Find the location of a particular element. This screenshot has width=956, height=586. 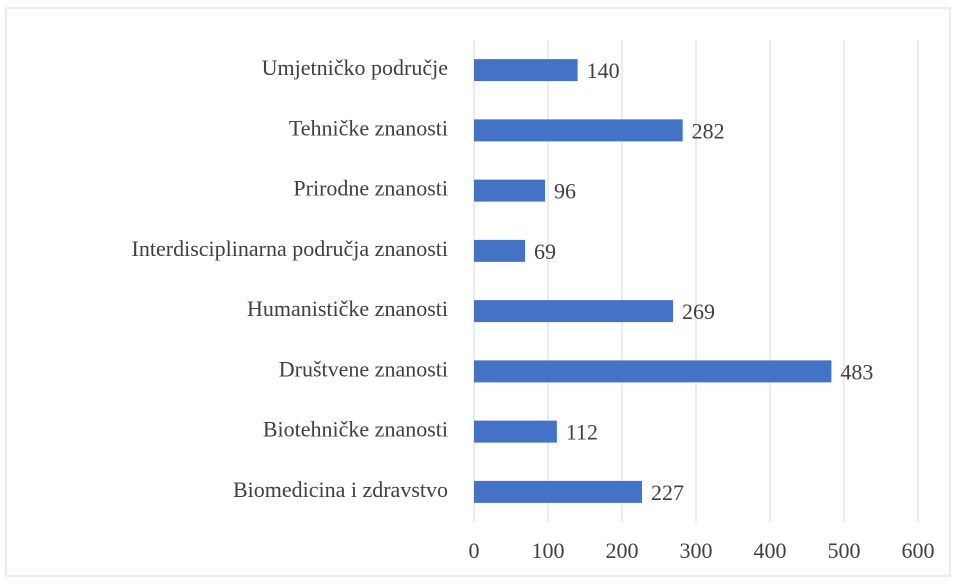

y-tick-label: Biomedicina i zdravstvo is located at coordinates (340, 489).